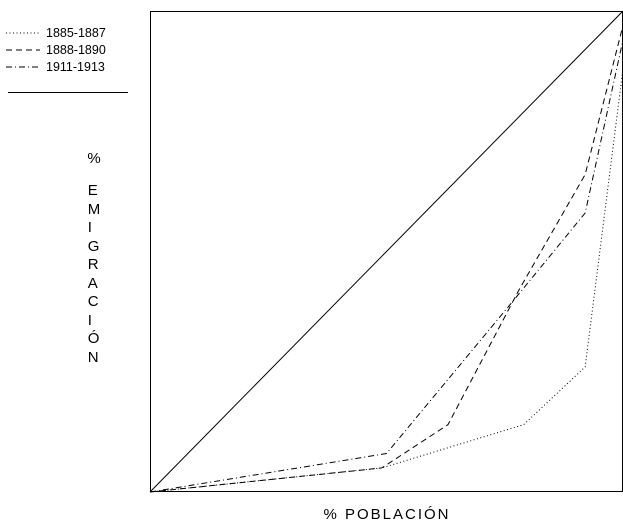 This screenshot has height=530, width=623. I want to click on dashdot-line-swatch-icon, so click(23, 67).